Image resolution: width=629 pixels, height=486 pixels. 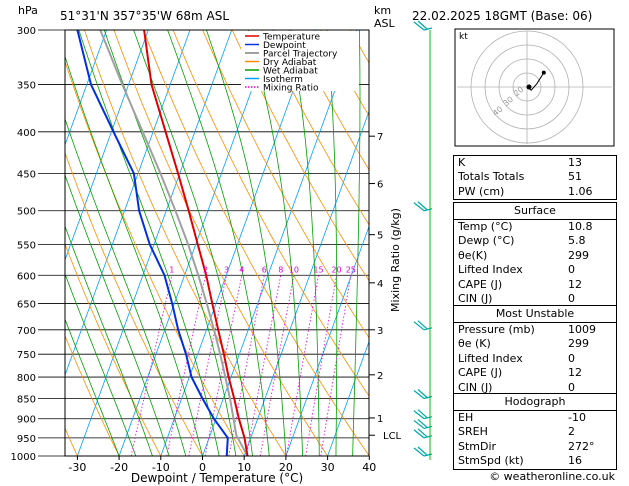 What do you see at coordinates (26, 31) in the screenshot?
I see `pressure-tick-label: 300` at bounding box center [26, 31].